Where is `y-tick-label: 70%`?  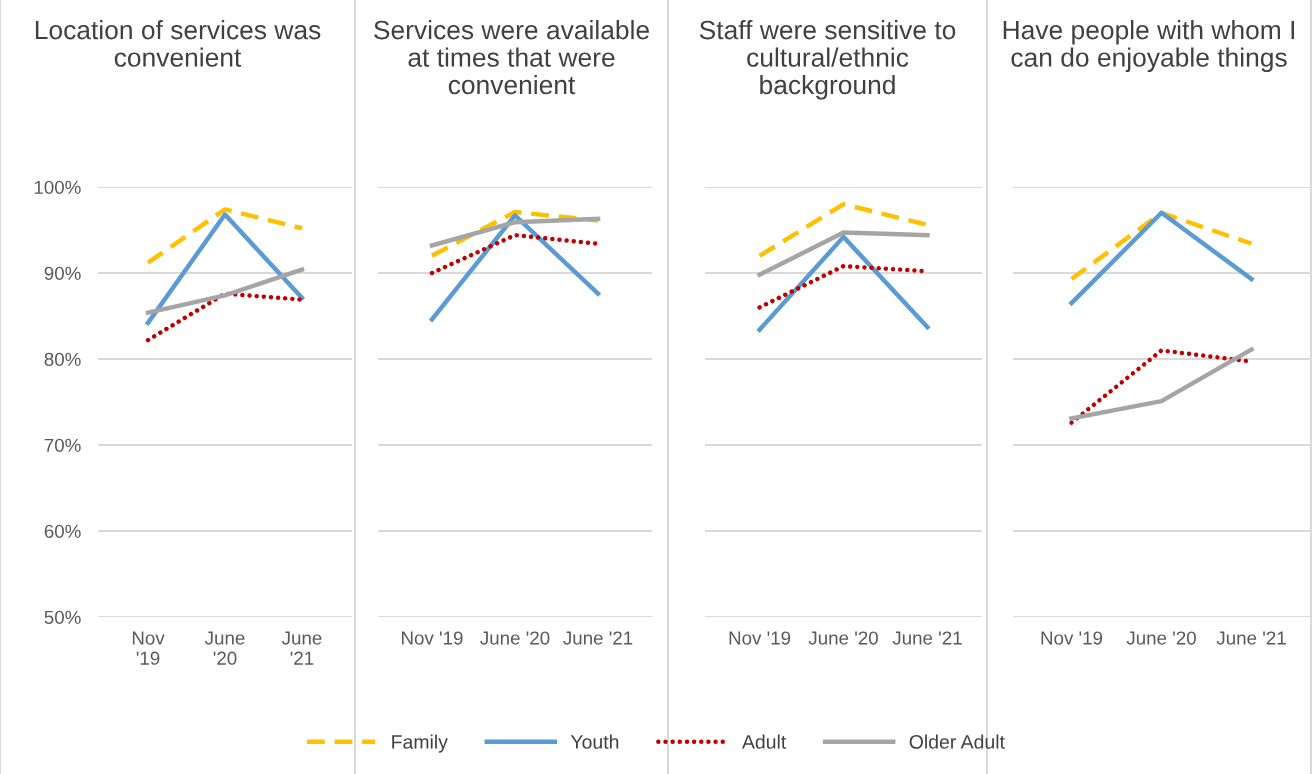 y-tick-label: 70% is located at coordinates (62, 445).